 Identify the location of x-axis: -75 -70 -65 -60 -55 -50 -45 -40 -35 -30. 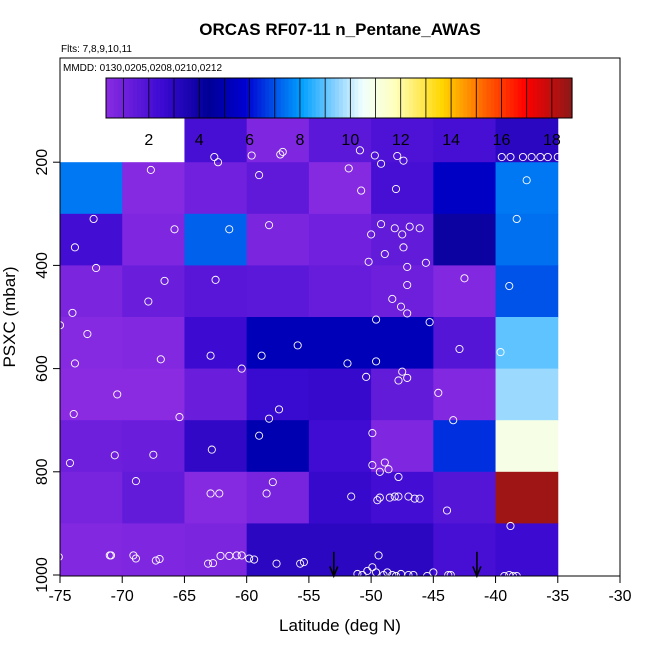
(340, 590).